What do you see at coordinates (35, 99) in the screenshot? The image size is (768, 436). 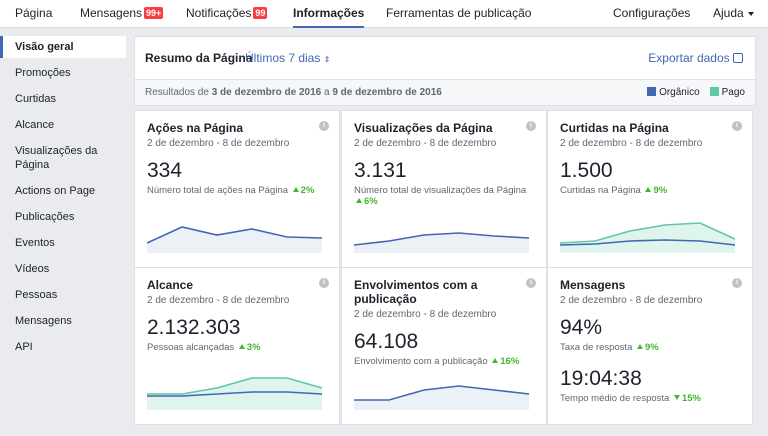 I see `sidebar-item: Curtidas` at bounding box center [35, 99].